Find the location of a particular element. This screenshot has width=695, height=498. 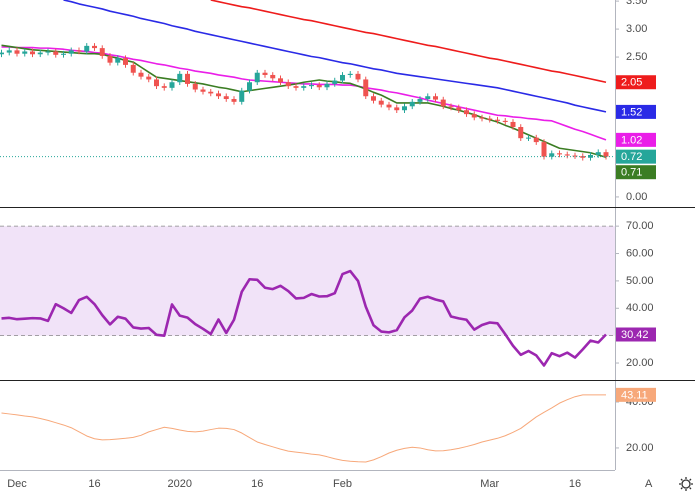

settings-icon-spokes is located at coordinates (686, 484).